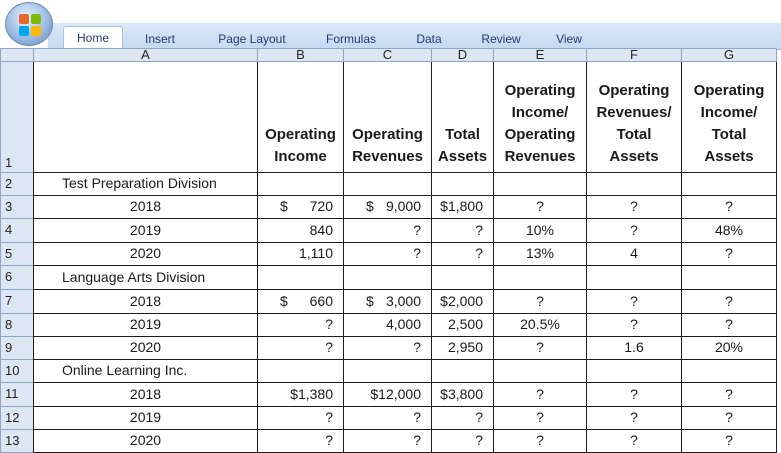 This screenshot has height=453, width=781. I want to click on cell-d2, so click(463, 184).